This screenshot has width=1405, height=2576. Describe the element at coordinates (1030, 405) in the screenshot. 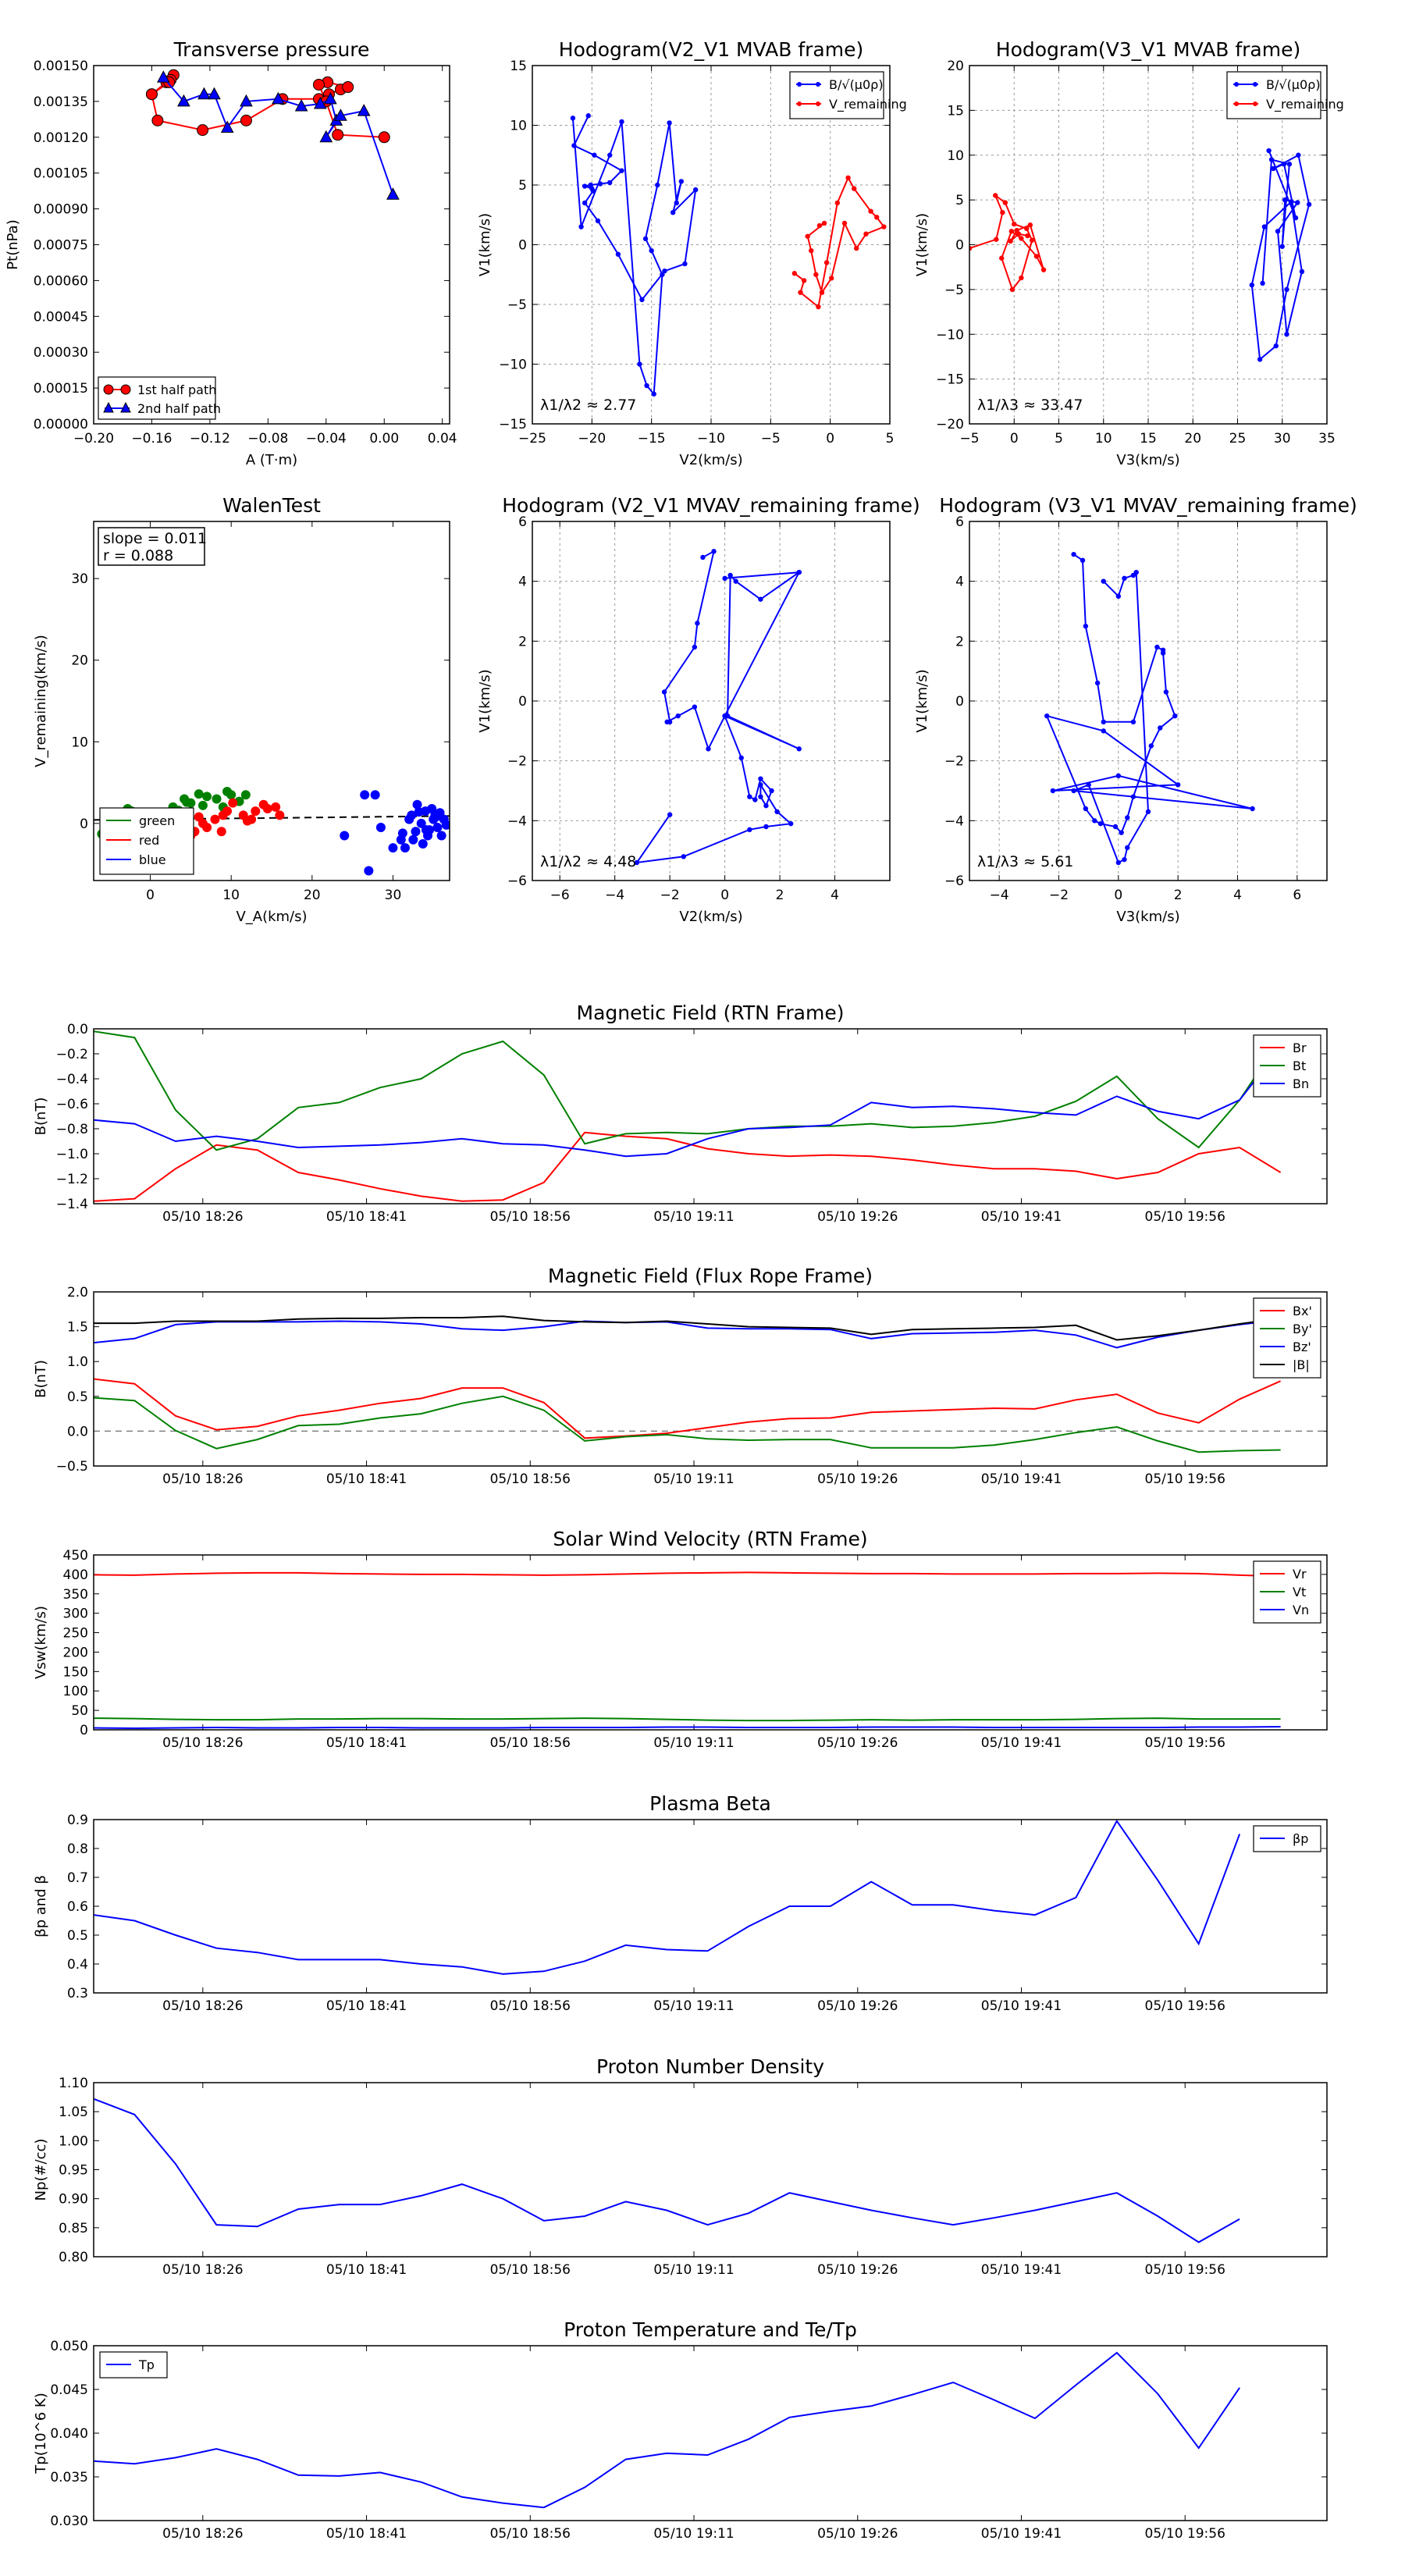

I see `eigenvalue-ratio: λ1/λ3 ≈ 33.47` at that location.